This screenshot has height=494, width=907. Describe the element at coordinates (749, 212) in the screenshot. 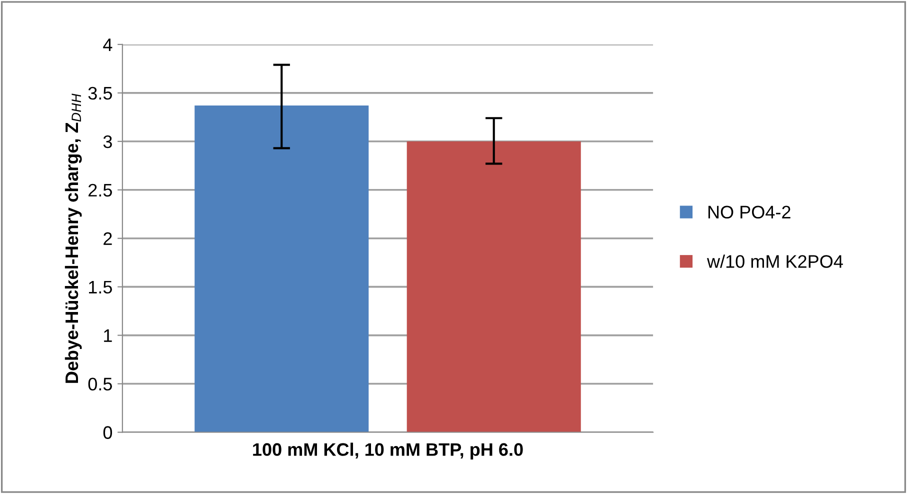

I see `legend-label: NO PO4-2` at that location.